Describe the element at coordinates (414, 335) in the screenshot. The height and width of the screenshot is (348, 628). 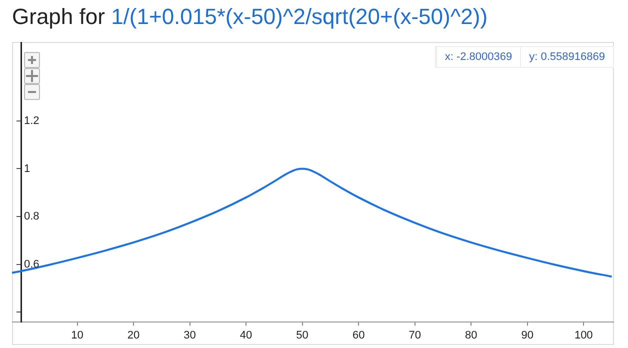
I see `x-tick-label: 70` at that location.